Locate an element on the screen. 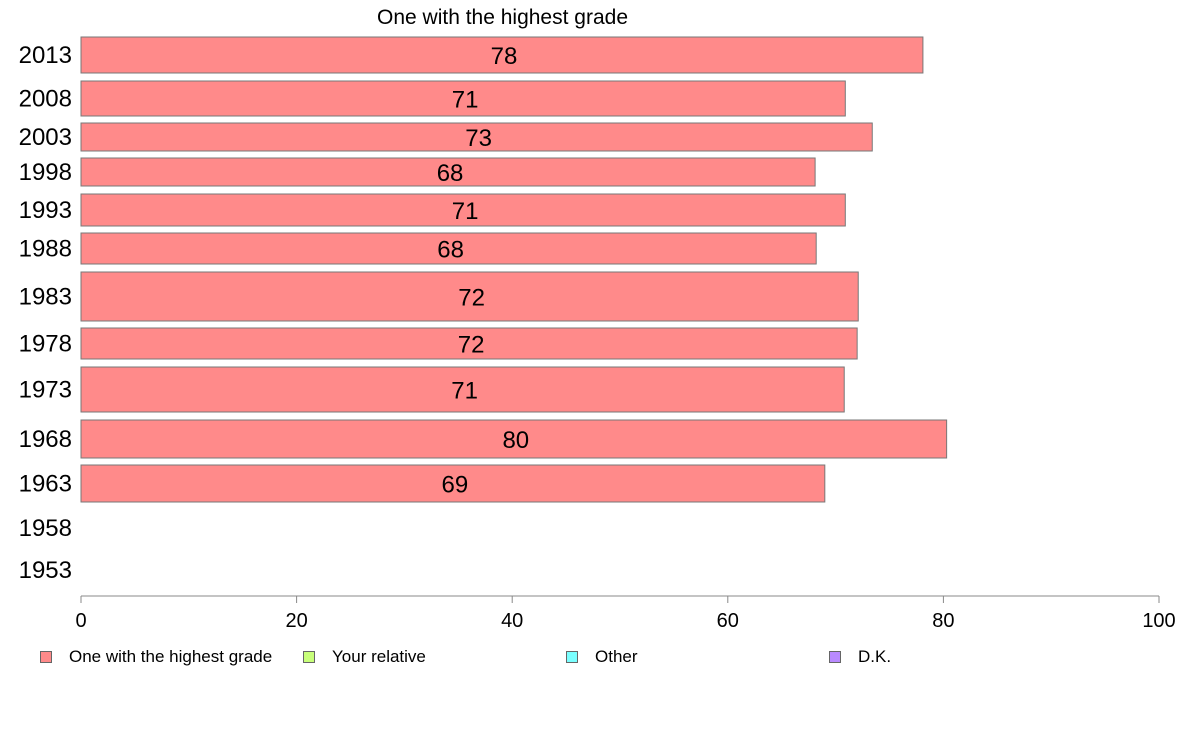 This screenshot has height=736, width=1188. legend-item-dk: D.K. is located at coordinates (860, 657).